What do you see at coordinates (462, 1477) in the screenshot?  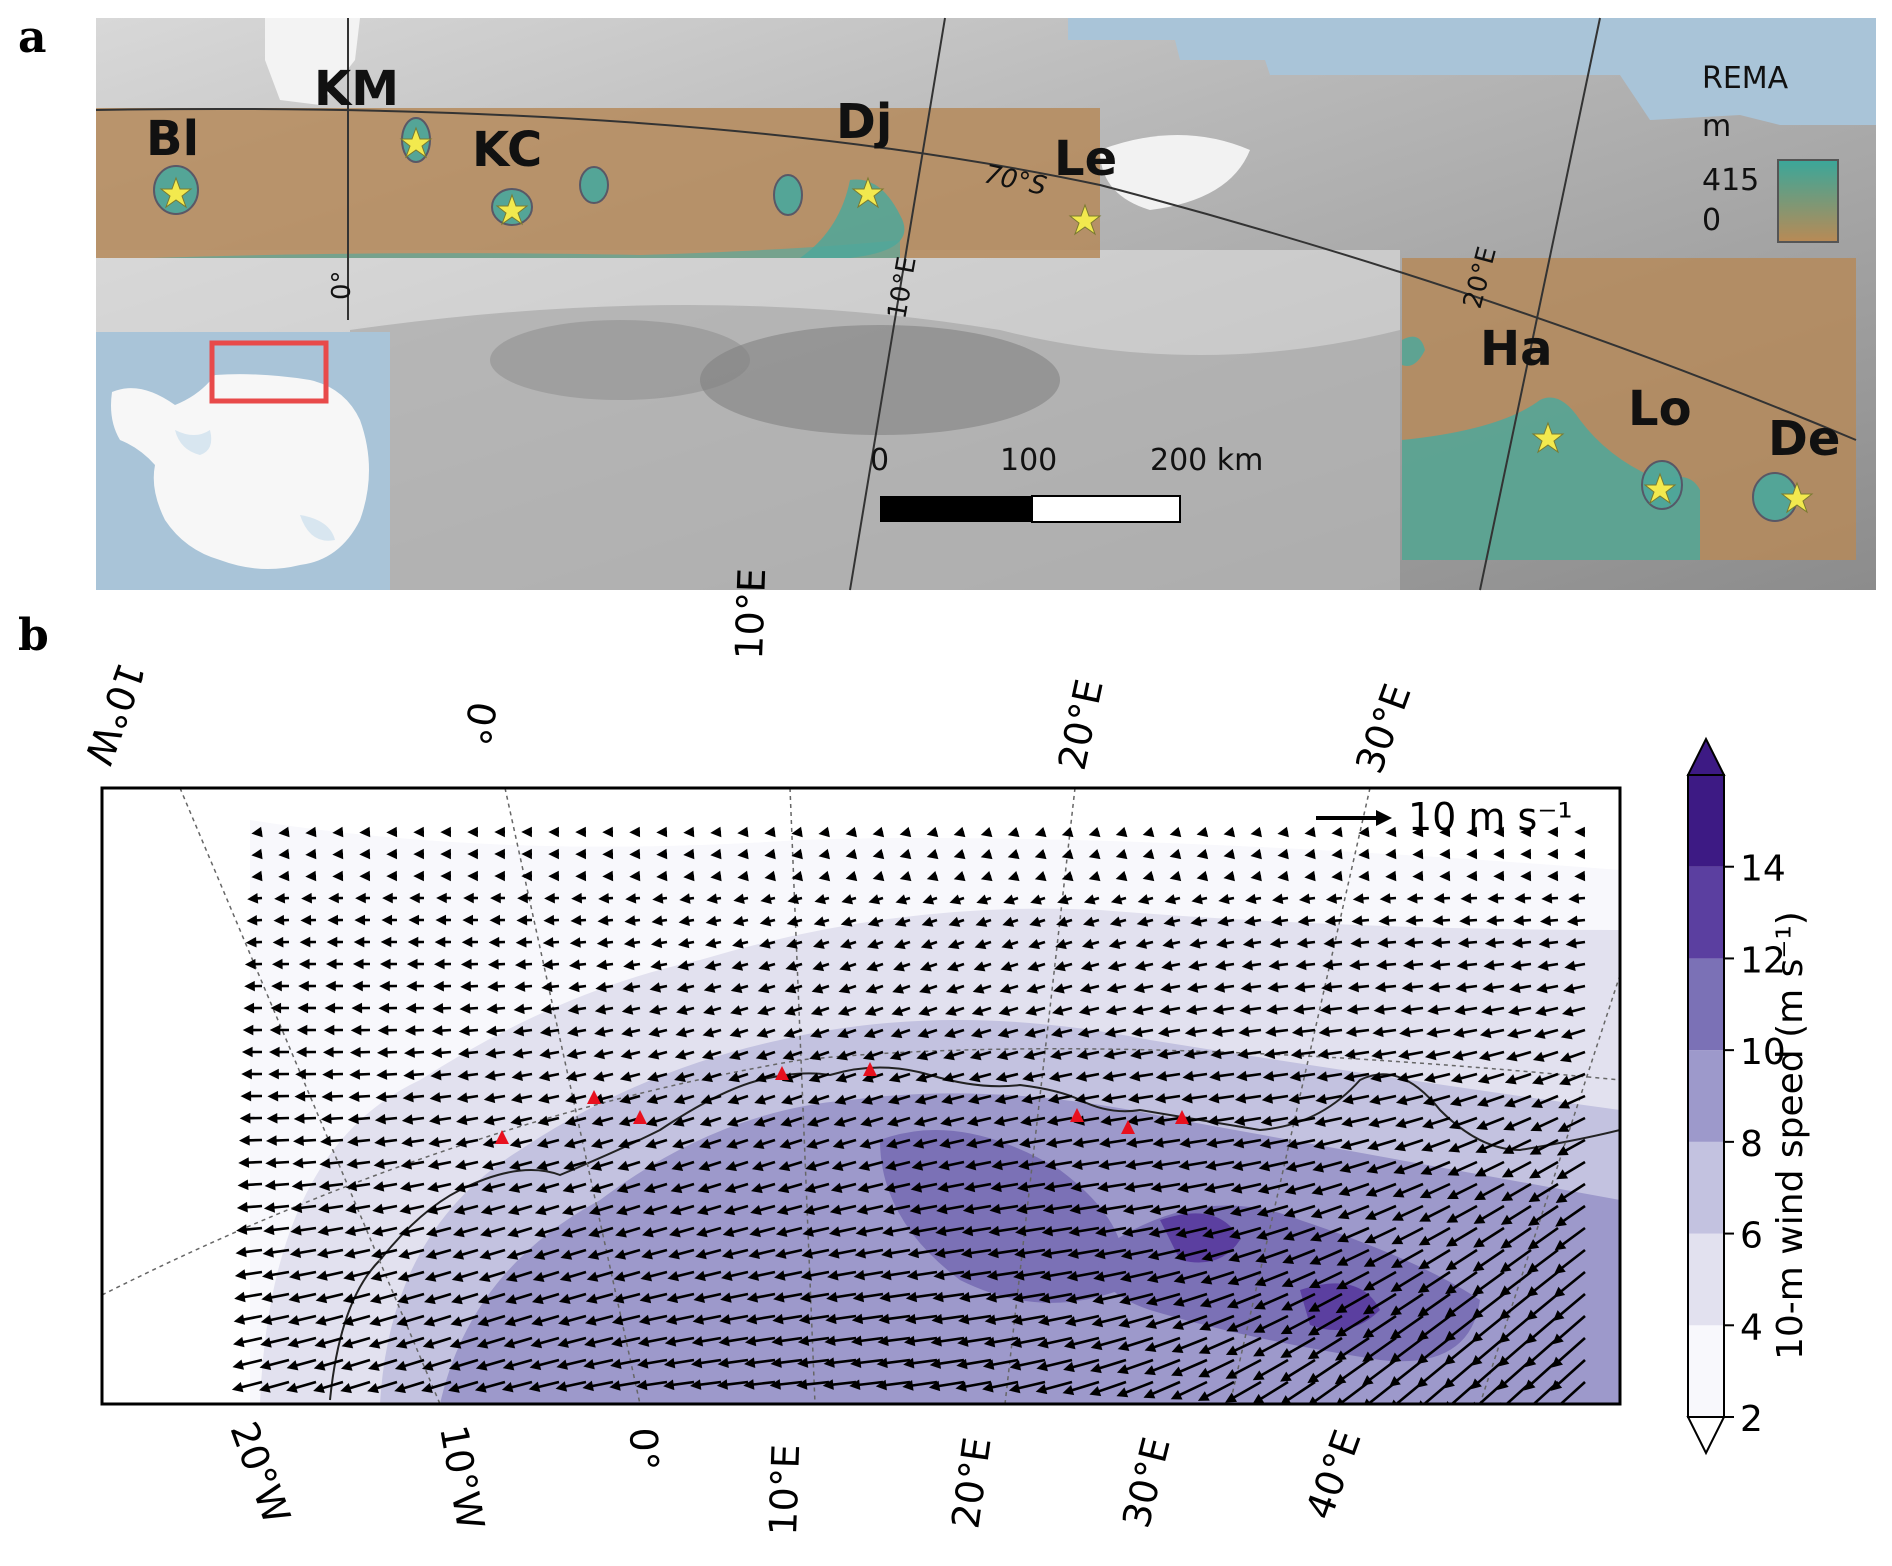 I see `bottom-lon-label-10w: 10°W` at bounding box center [462, 1477].